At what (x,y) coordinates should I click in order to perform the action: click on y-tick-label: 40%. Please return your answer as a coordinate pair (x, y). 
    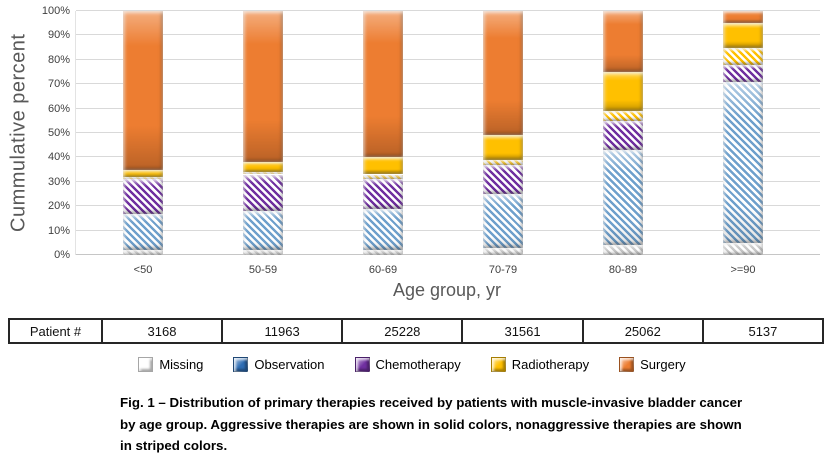
    Looking at the image, I should click on (58, 157).